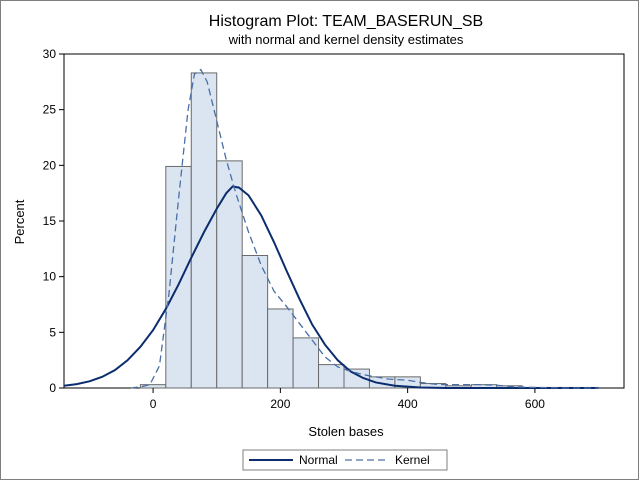 The image size is (640, 481). Describe the element at coordinates (345, 460) in the screenshot. I see `legend: Normal Kernel` at that location.